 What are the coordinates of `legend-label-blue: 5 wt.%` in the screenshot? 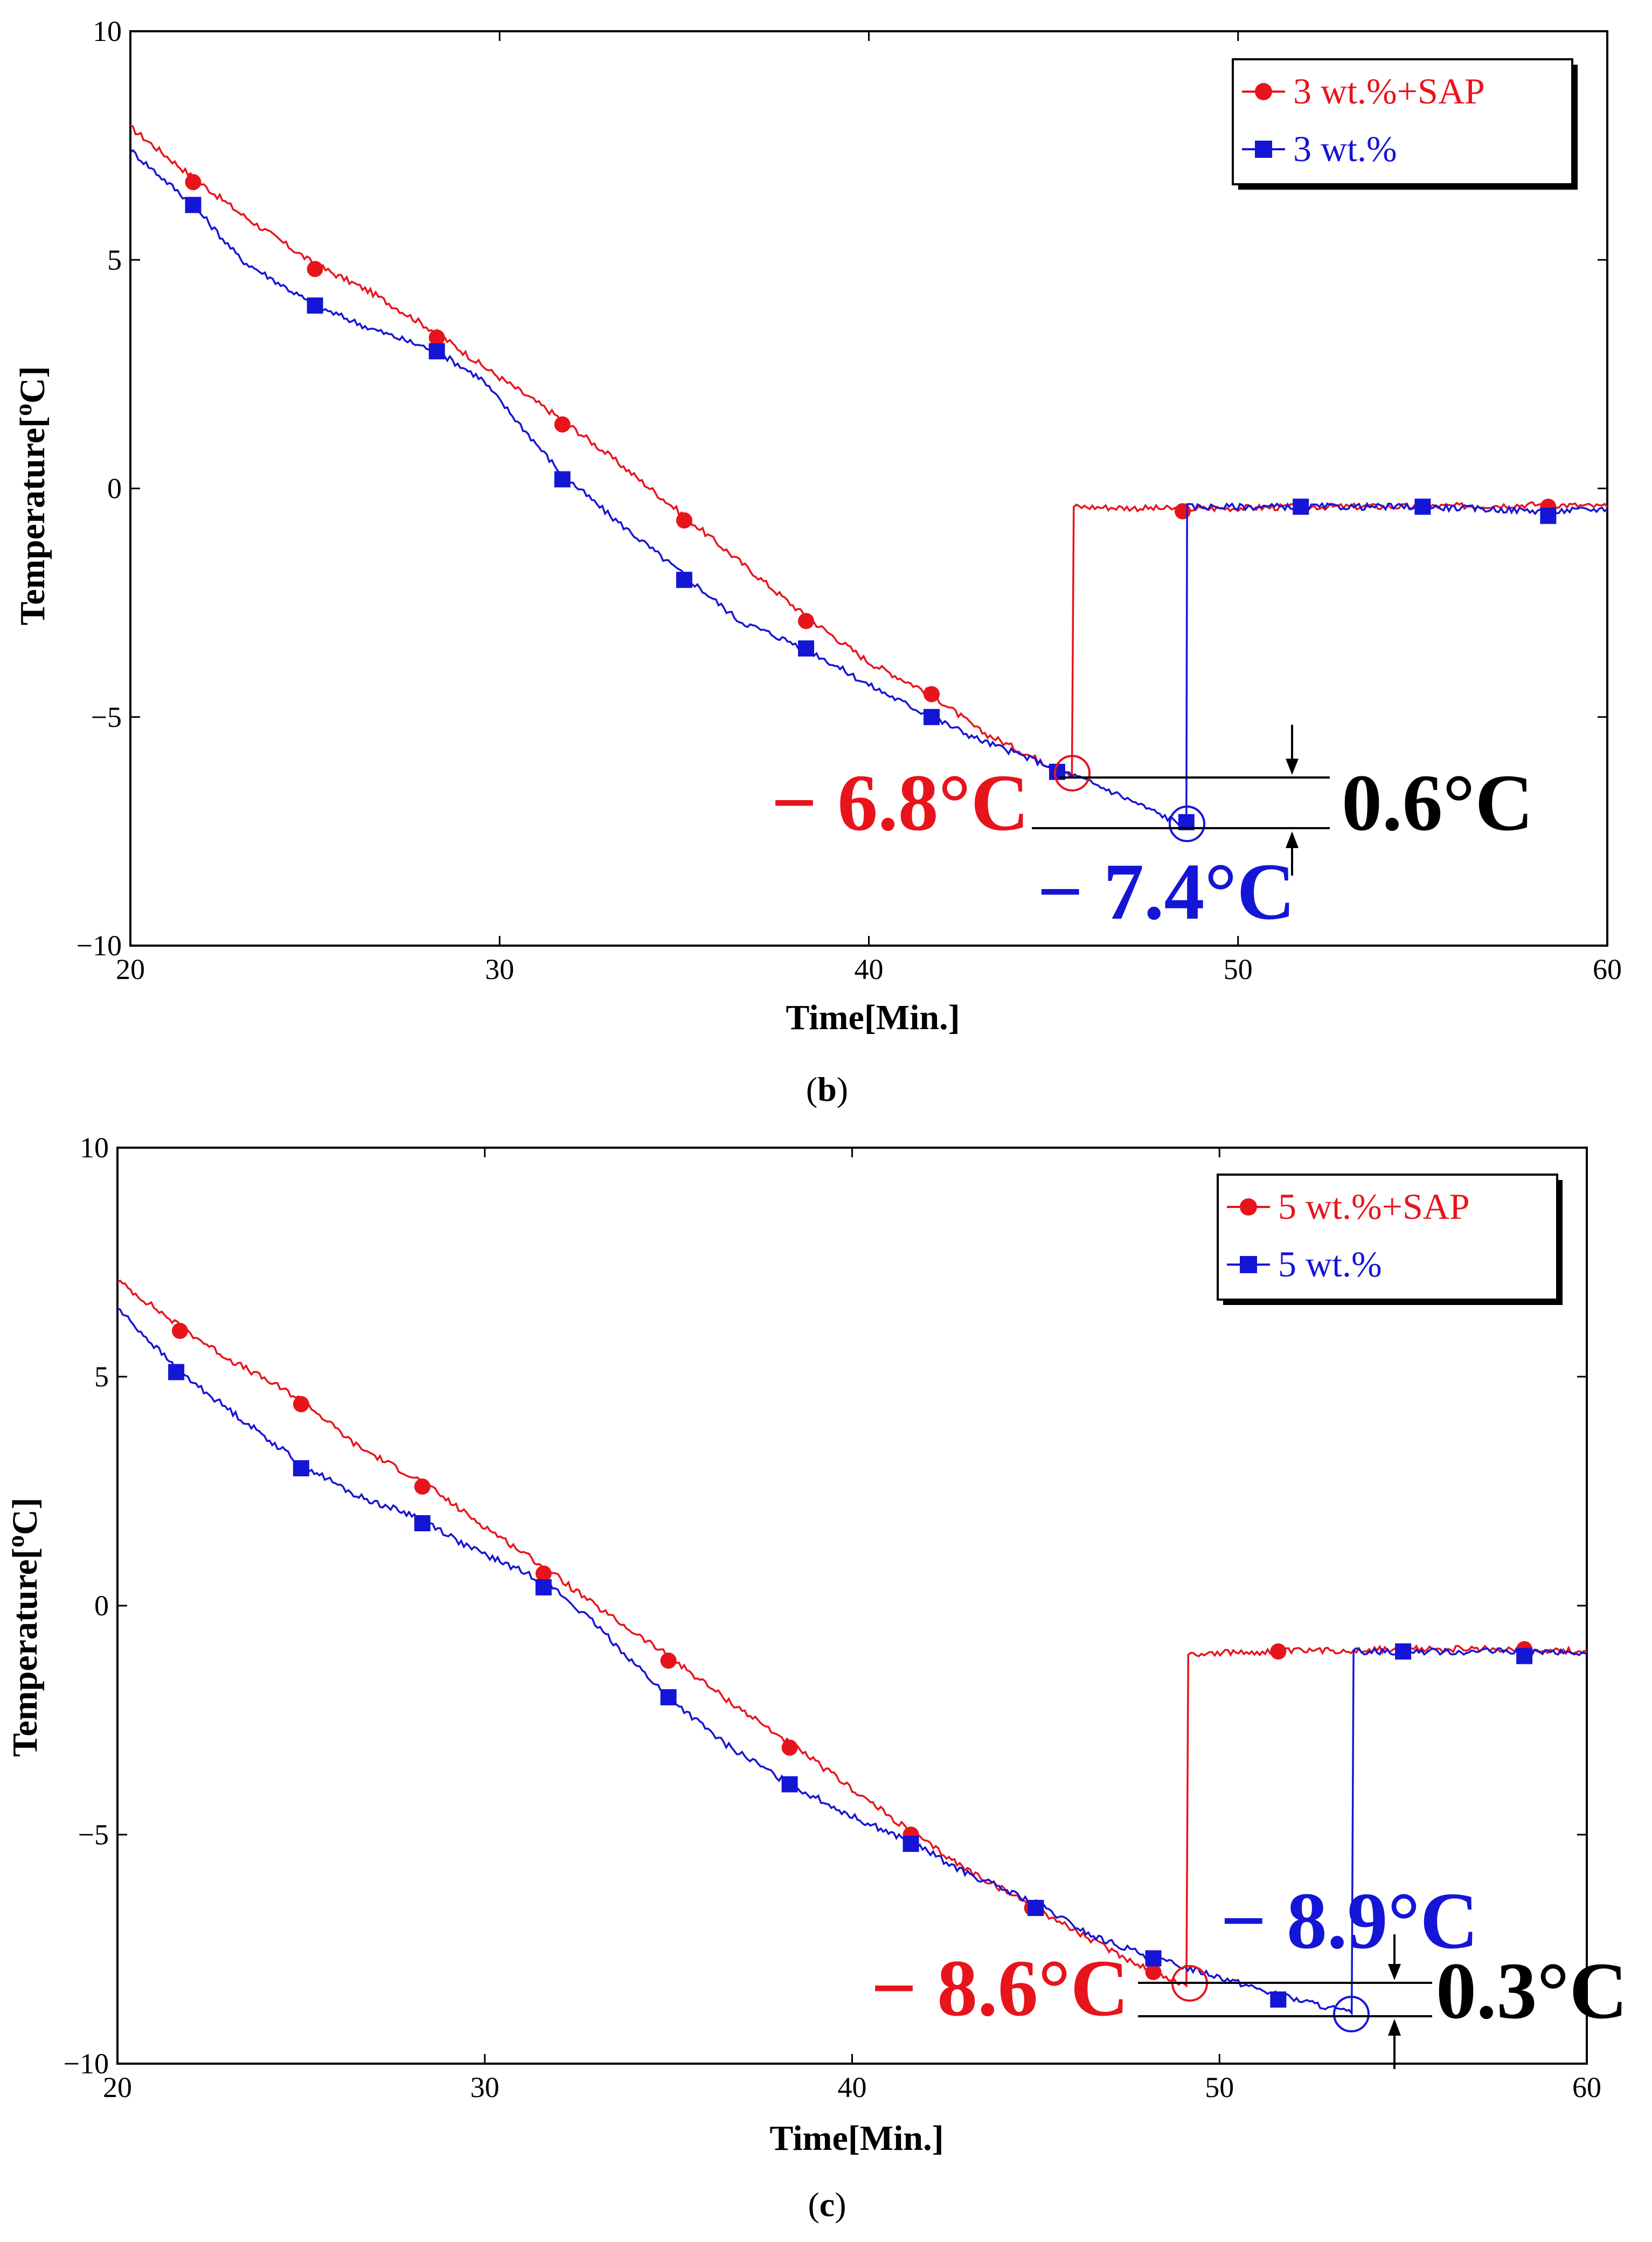 It's located at (1330, 1264).